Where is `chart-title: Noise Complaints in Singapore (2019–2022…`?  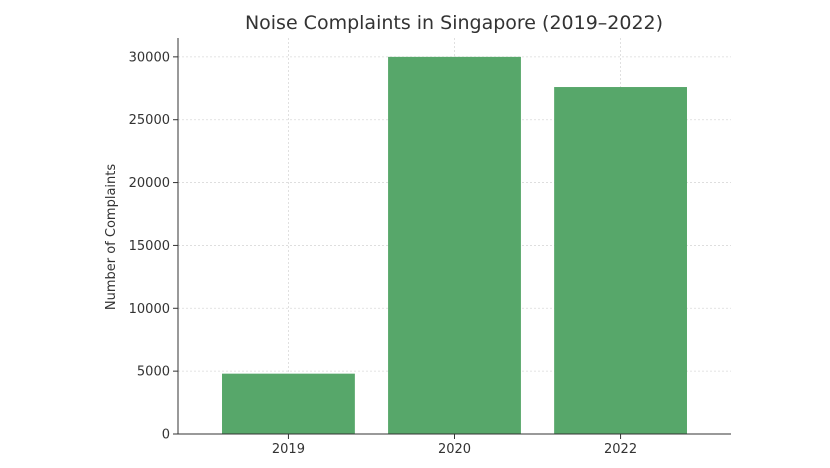
chart-title: Noise Complaints in Singapore (2019–2022… is located at coordinates (454, 23).